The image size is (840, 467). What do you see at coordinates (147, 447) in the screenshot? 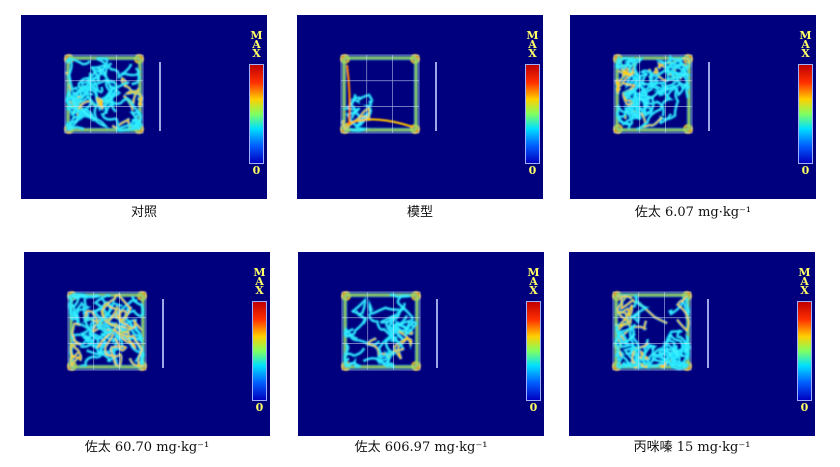
I see `panel-caption: 佐太 60.70 mg·kg⁻¹` at bounding box center [147, 447].